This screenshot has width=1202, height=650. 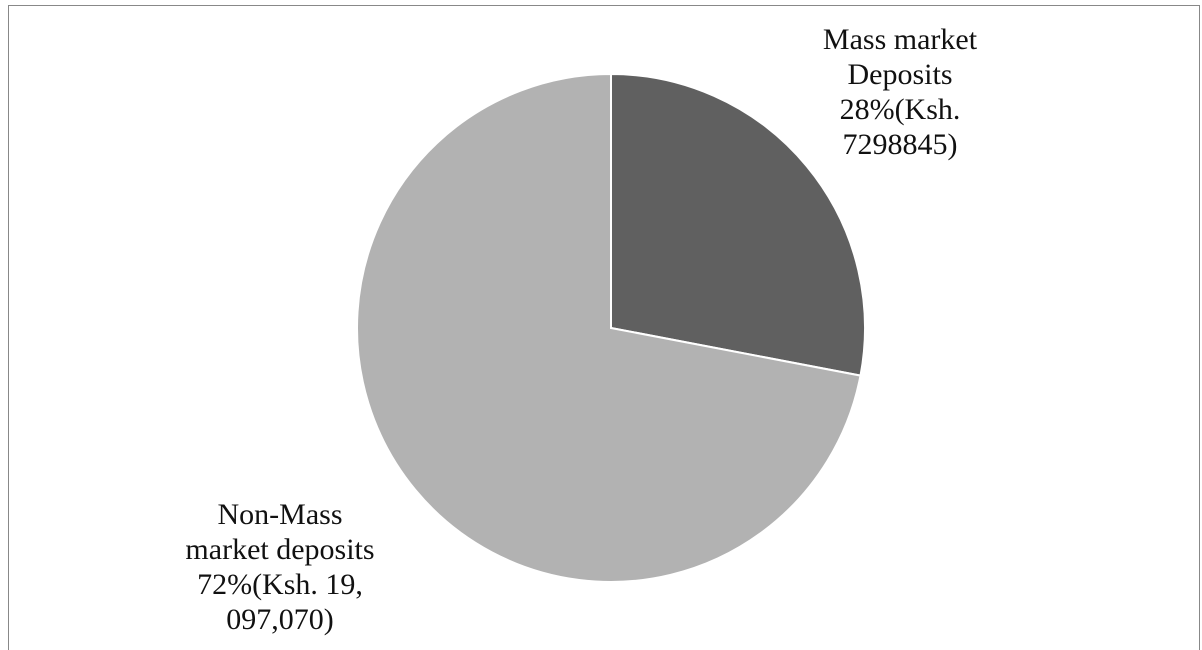 I want to click on category-label: Non-Mass market deposits, so click(x=280, y=532).